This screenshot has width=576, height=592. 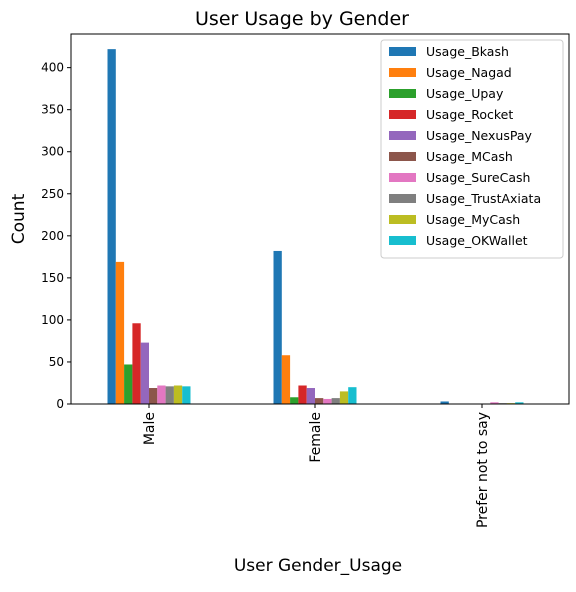 What do you see at coordinates (52, 68) in the screenshot?
I see `y-tick-label: 400` at bounding box center [52, 68].